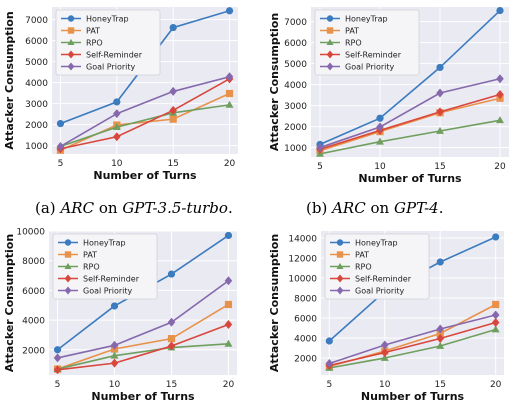 The image size is (530, 414). I want to click on chart-d-ylabel: Attacker Consumption, so click(274, 303).